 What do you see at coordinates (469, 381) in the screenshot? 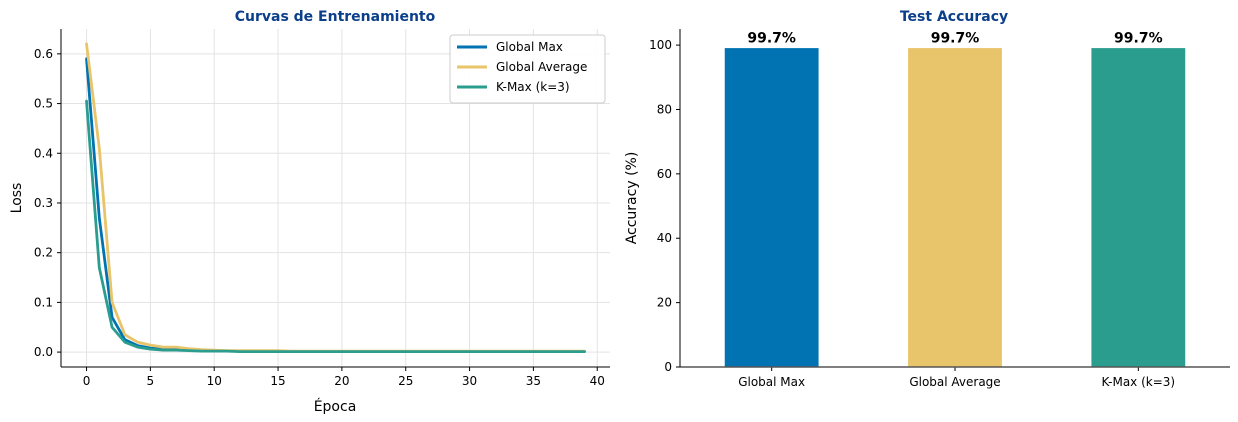
I see `left-x-tick-label: 30` at bounding box center [469, 381].